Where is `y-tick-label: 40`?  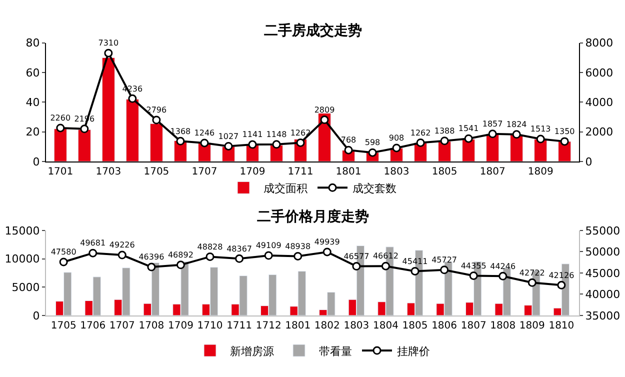
y-tick-label: 40 is located at coordinates (33, 103).